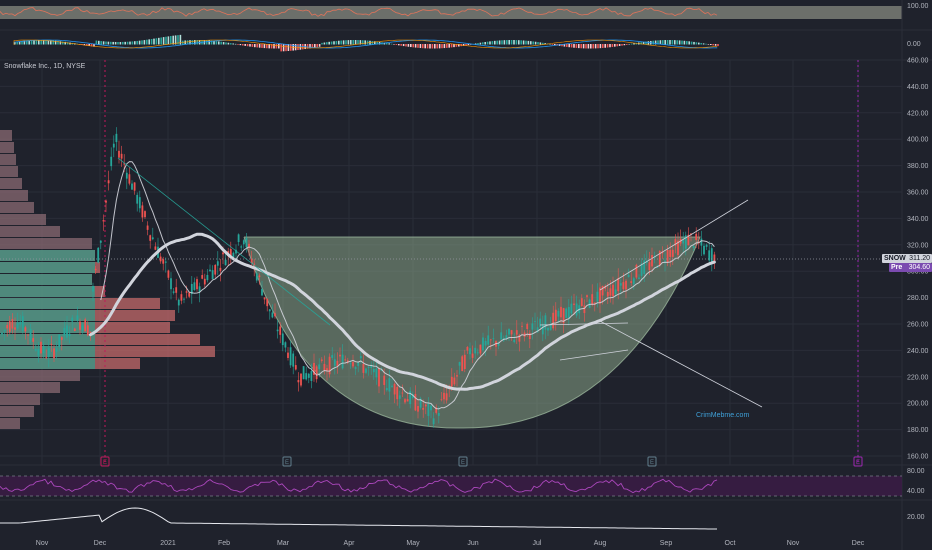 Image resolution: width=932 pixels, height=550 pixels. Describe the element at coordinates (283, 543) in the screenshot. I see `time-tick-label: Mar` at that location.